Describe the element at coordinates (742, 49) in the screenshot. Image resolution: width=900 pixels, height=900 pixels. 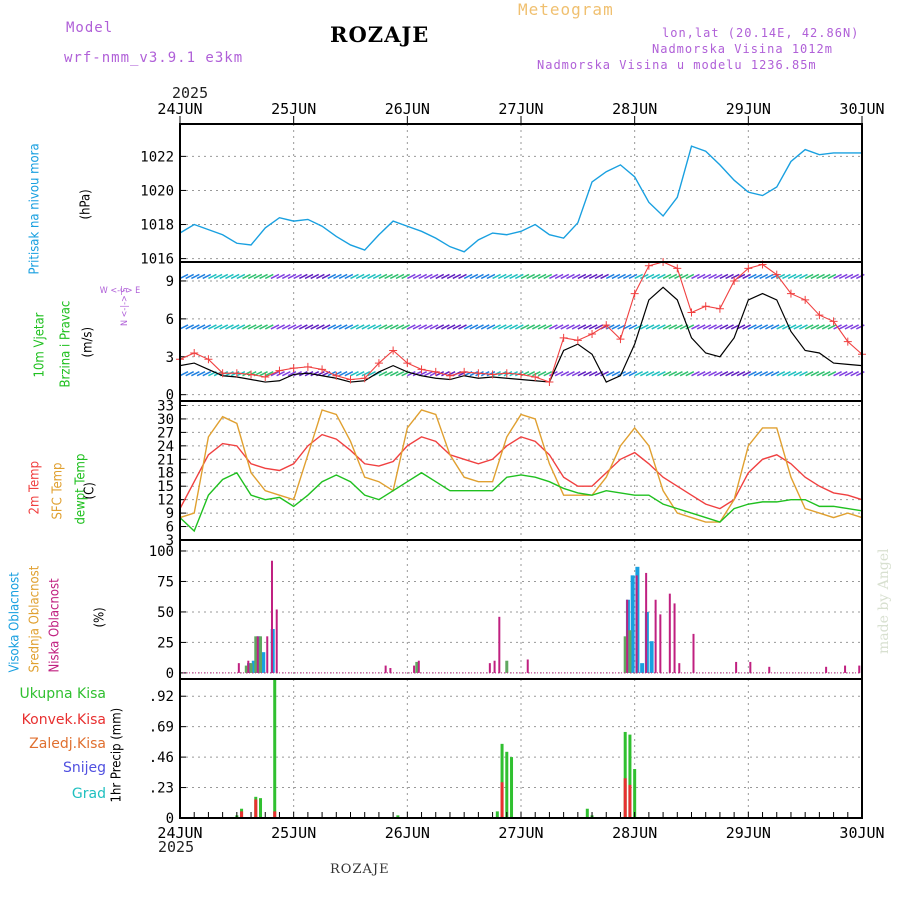
I see `altitude-info: Nadmorska Visina 1012m` at that location.